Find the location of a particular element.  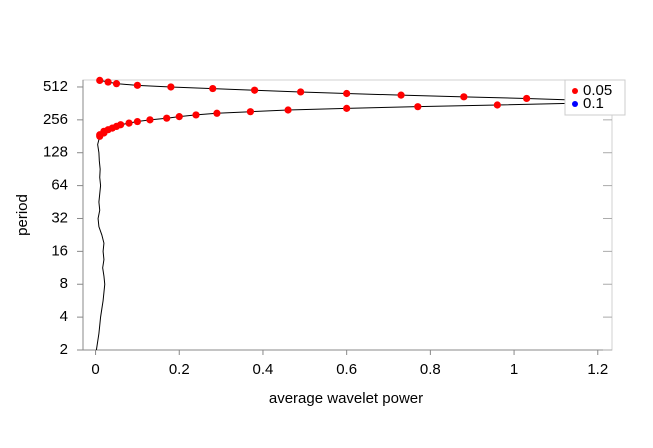

y-tick-label: 2 is located at coordinates (64, 349).